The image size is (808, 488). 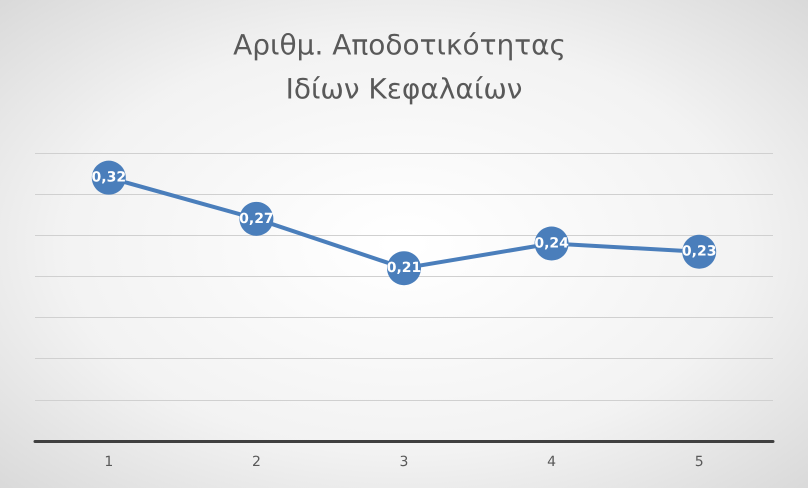 I want to click on x-tick-label: 5, so click(x=699, y=462).